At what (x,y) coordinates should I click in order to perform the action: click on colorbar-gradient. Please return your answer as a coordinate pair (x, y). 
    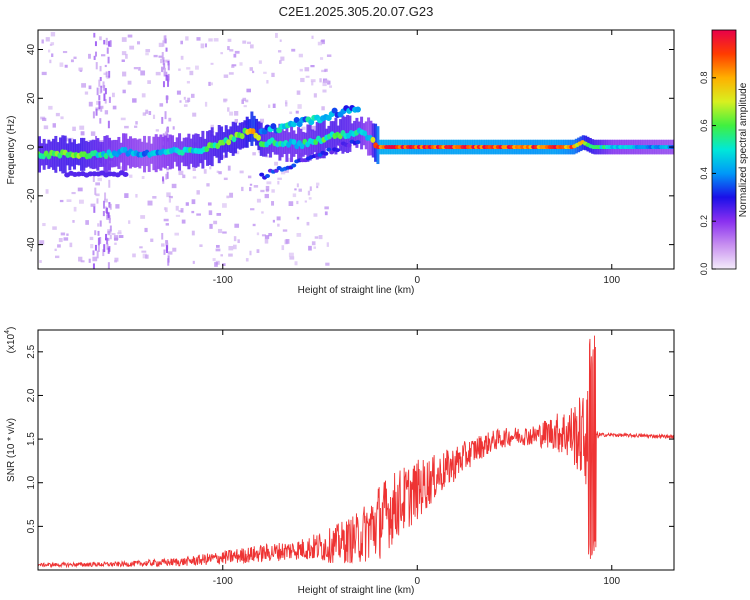
    Looking at the image, I should click on (724, 149).